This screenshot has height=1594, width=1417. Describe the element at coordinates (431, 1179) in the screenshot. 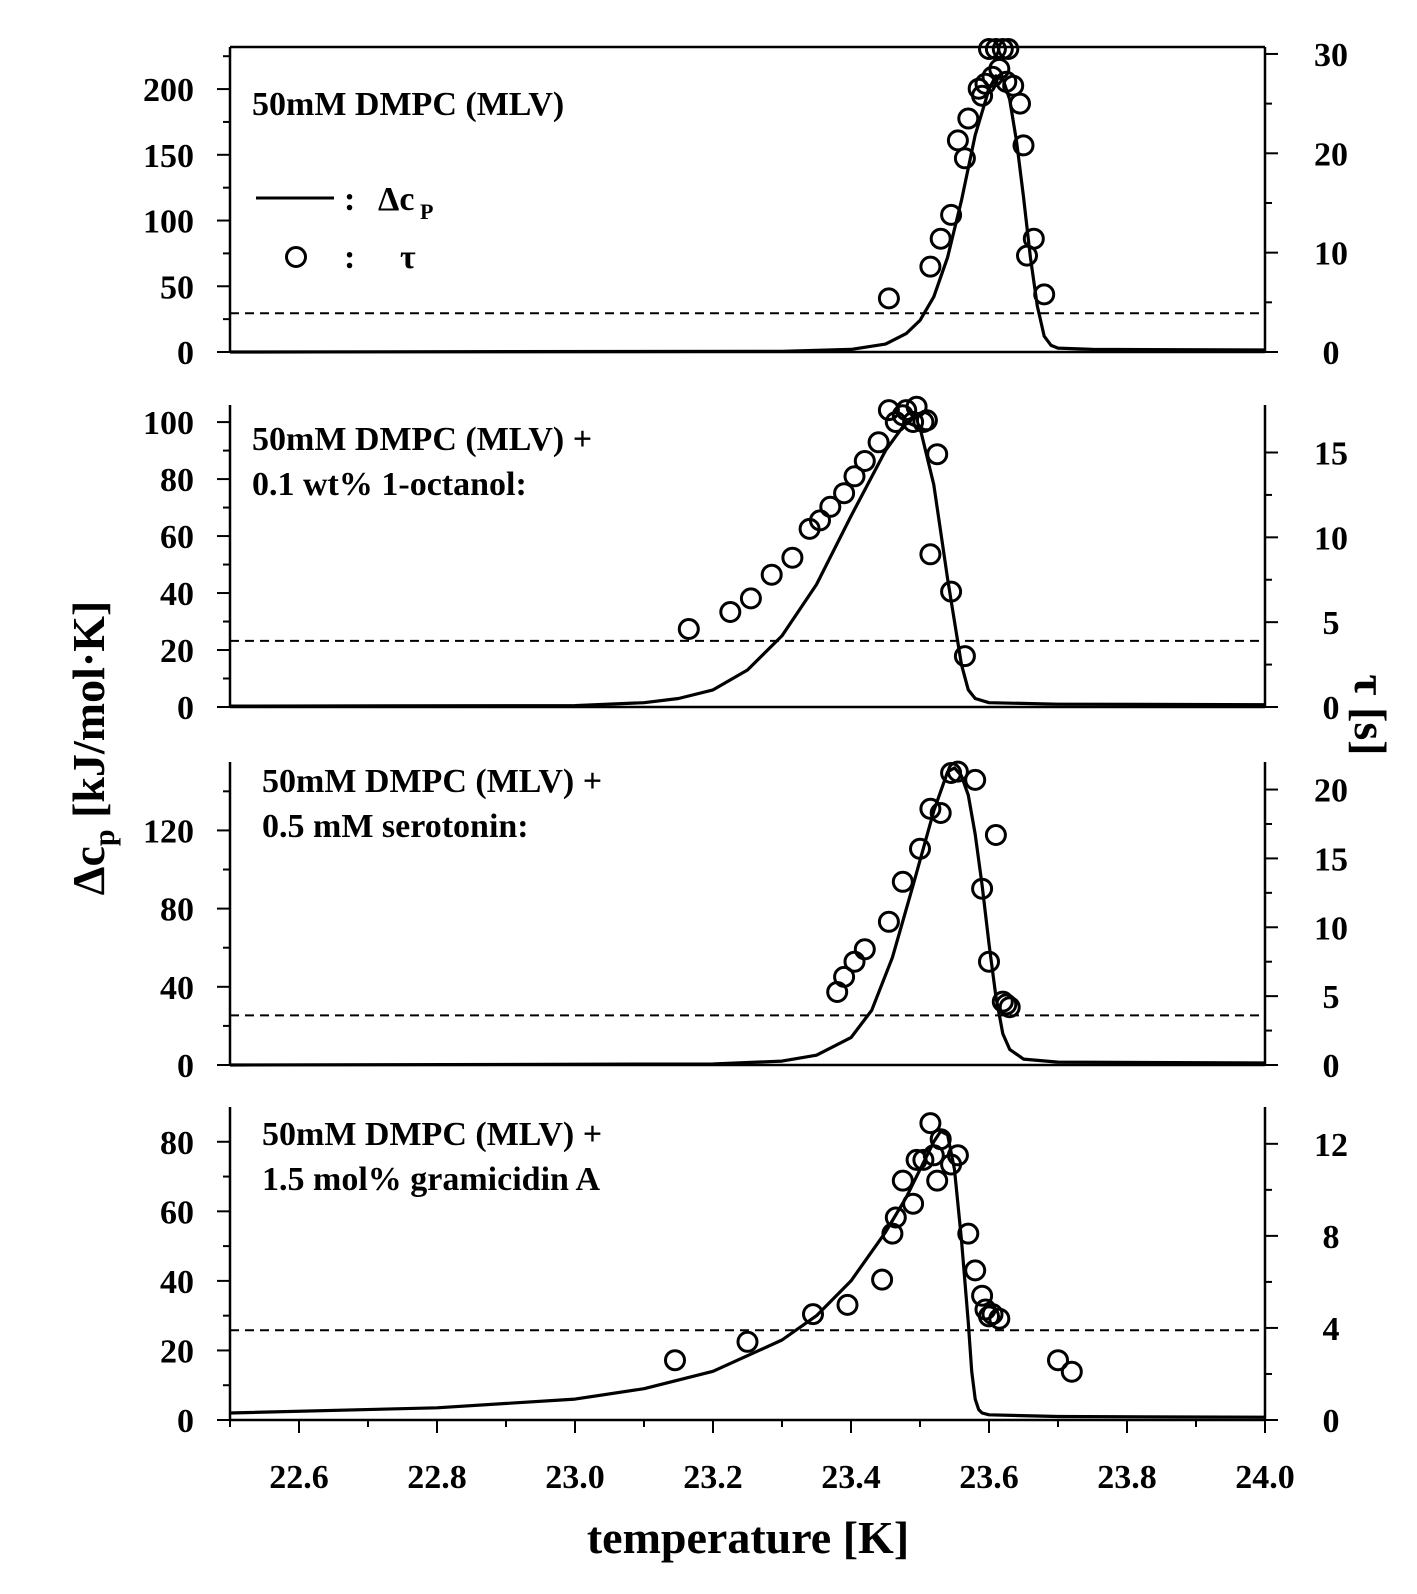

I see `panel-annotation: 1.5 mol% gramicidin A` at that location.